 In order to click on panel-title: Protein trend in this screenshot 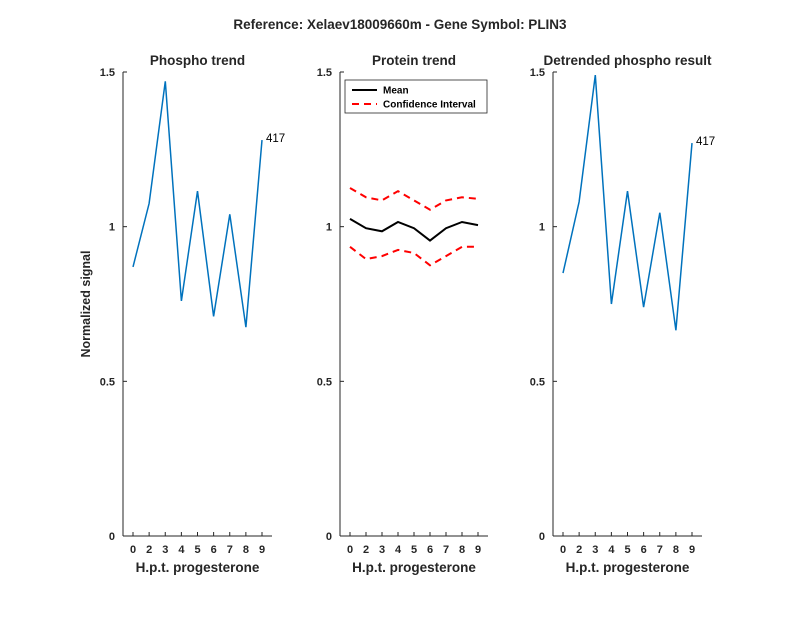, I will do `click(414, 60)`.